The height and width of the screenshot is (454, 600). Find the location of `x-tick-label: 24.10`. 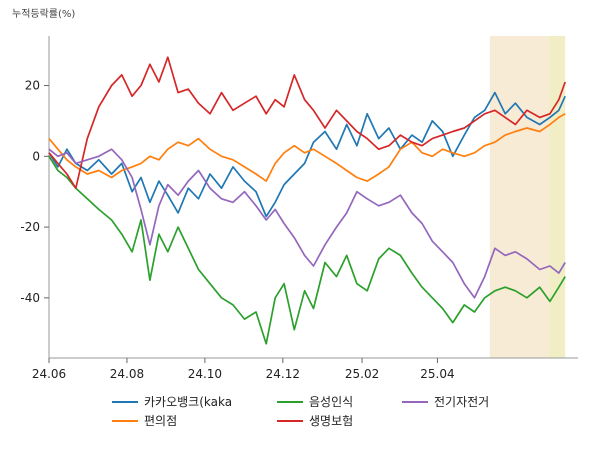

x-tick-label: 24.10 is located at coordinates (205, 374).